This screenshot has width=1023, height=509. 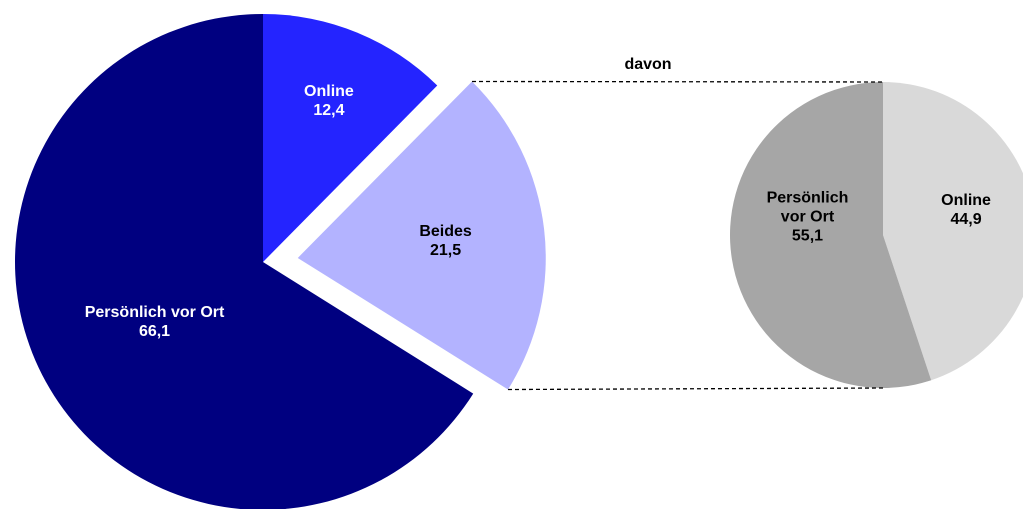 What do you see at coordinates (807, 236) in the screenshot?
I see `slice-value: 55,1` at bounding box center [807, 236].